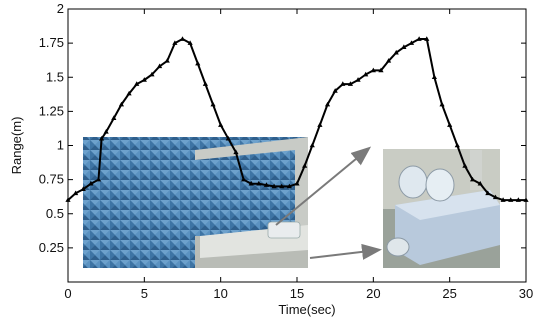 The height and width of the screenshot is (322, 535). I want to click on y-axis-label: Range(m), so click(16, 146).